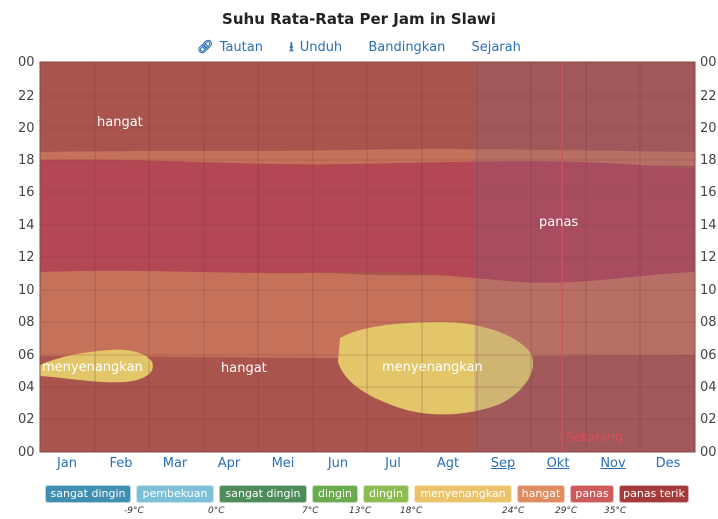 This screenshot has width=718, height=519. I want to click on y-tick-left: 02, so click(26, 419).